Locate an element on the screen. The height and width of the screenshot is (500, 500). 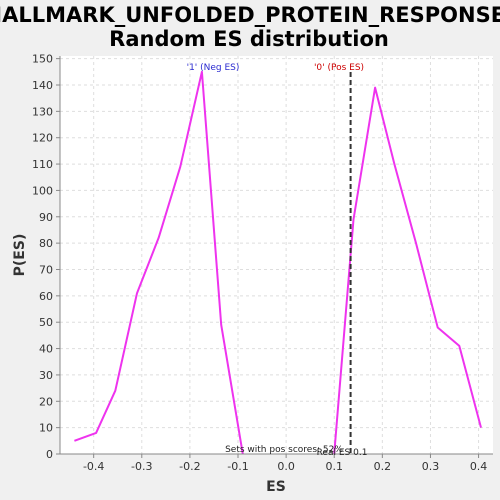
y-tick-label: 140 is located at coordinates (42, 85).